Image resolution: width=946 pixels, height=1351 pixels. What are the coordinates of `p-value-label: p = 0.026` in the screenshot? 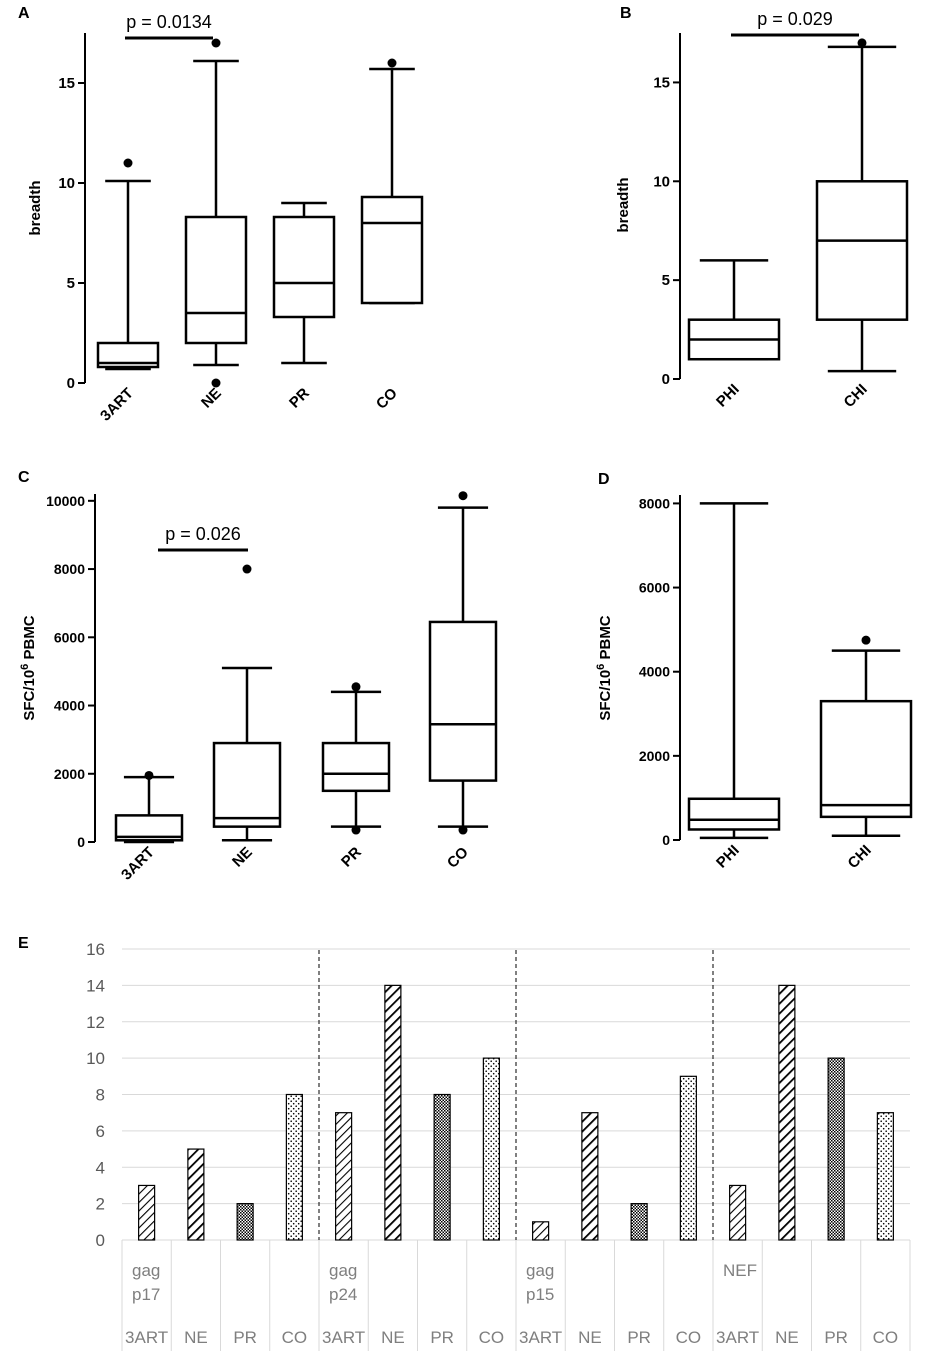 It's located at (203, 534).